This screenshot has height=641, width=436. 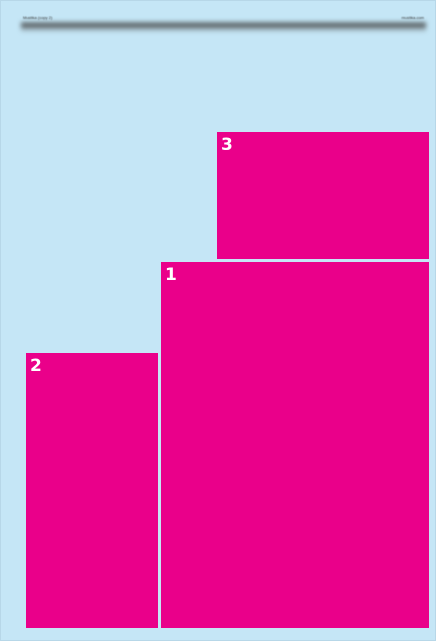 I want to click on block-3-label: 3, so click(x=227, y=145).